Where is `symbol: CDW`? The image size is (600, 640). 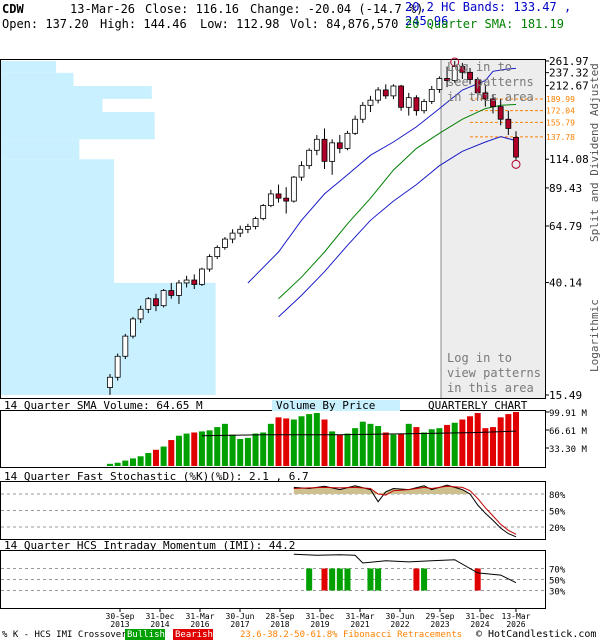 symbol: CDW is located at coordinates (13, 9).